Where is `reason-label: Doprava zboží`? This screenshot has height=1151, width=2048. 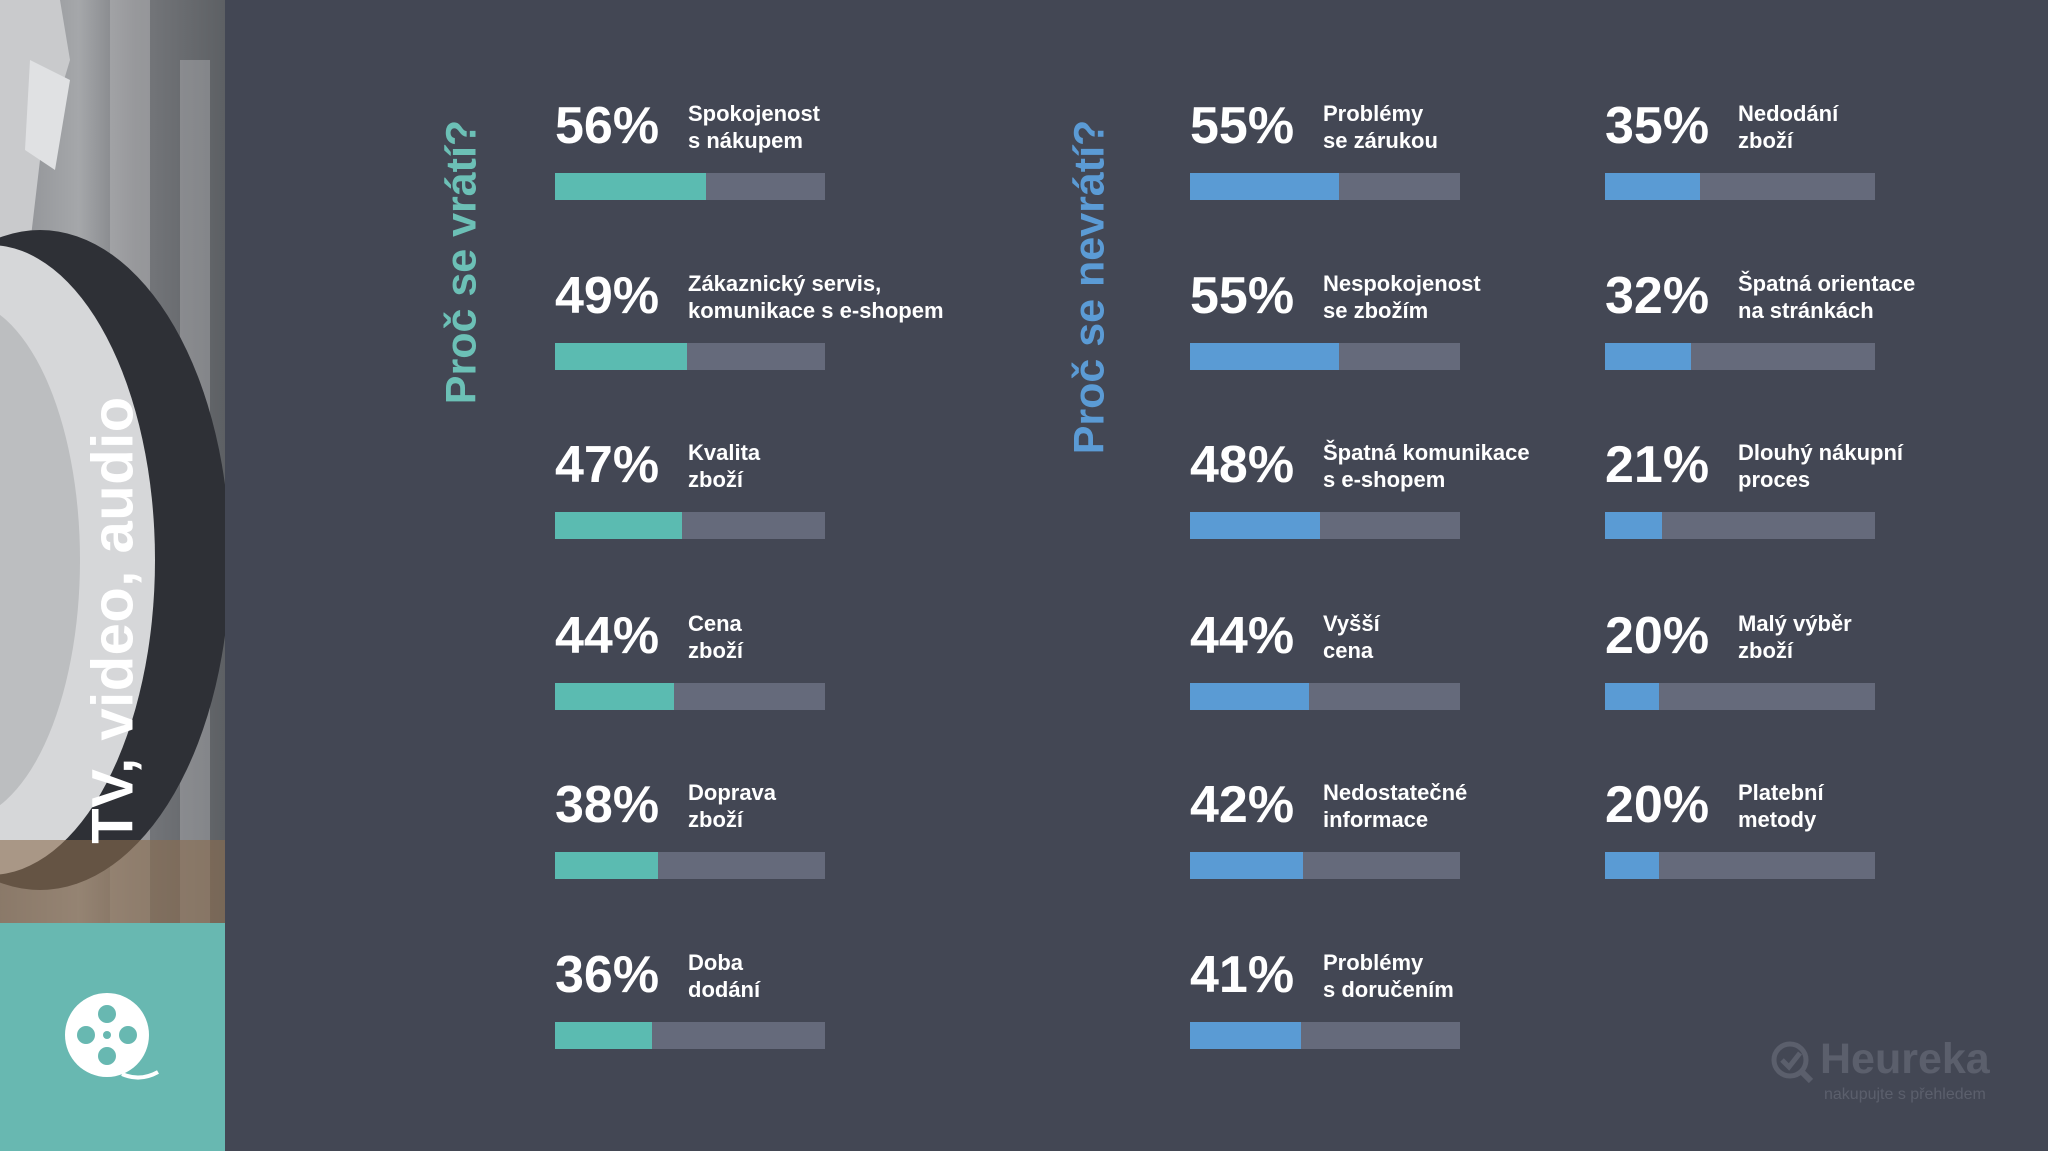
reason-label: Doprava zboží is located at coordinates (732, 806).